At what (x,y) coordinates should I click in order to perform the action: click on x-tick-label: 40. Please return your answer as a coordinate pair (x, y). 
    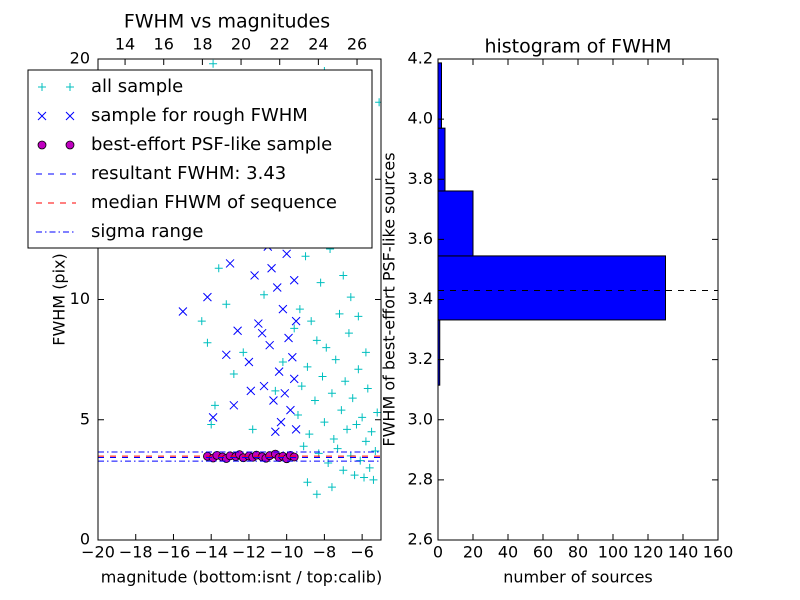
    Looking at the image, I should click on (508, 552).